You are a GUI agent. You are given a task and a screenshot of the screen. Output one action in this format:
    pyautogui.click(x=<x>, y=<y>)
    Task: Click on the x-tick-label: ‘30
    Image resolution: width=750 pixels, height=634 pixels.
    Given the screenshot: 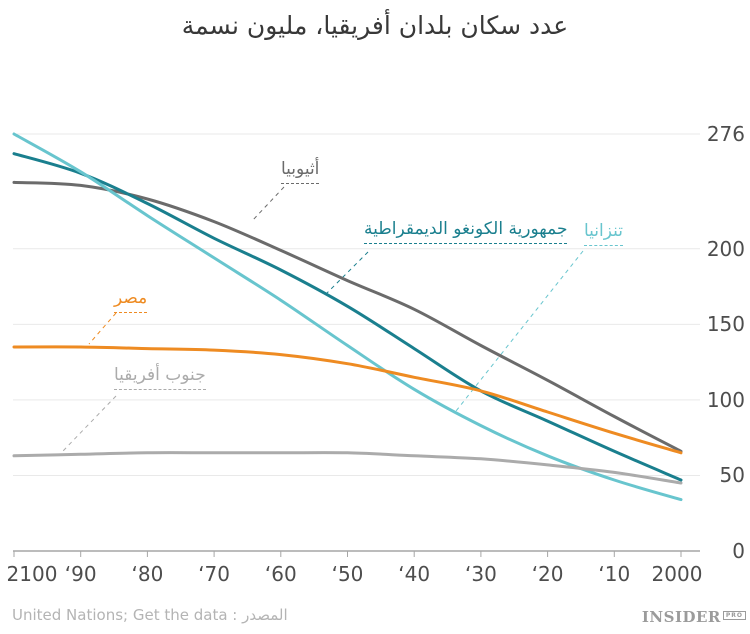 What is the action you would take?
    pyautogui.click(x=480, y=574)
    